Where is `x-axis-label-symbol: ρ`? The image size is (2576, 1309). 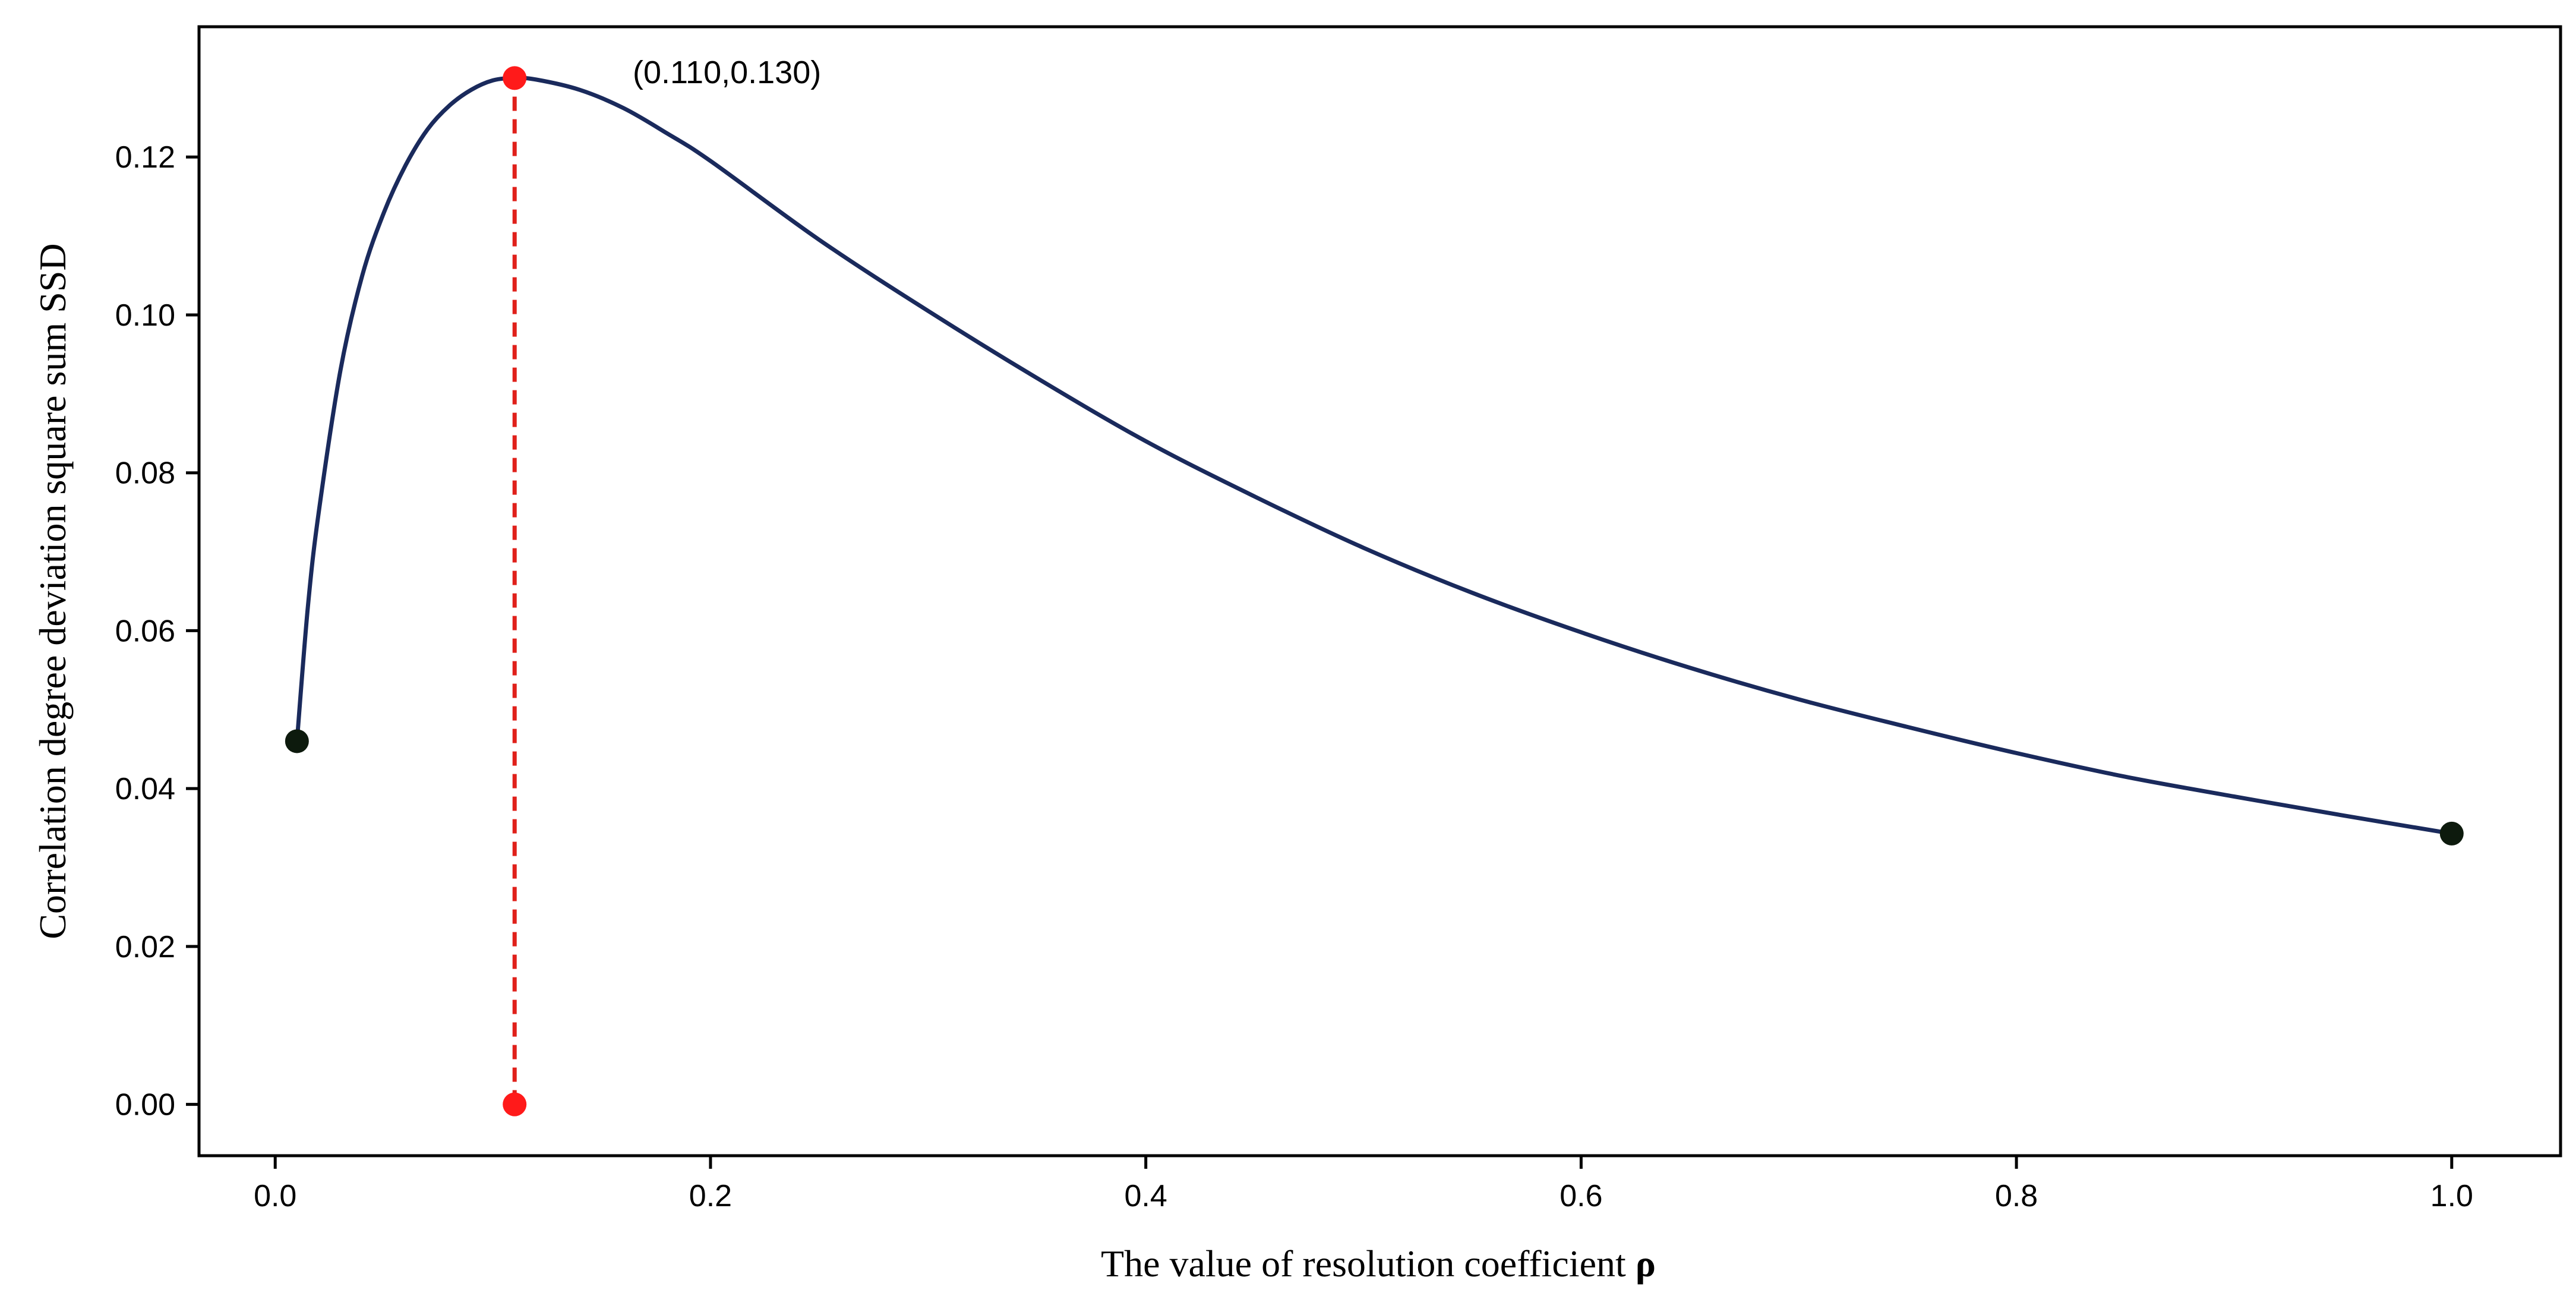
x-axis-label-symbol: ρ is located at coordinates (1646, 1263).